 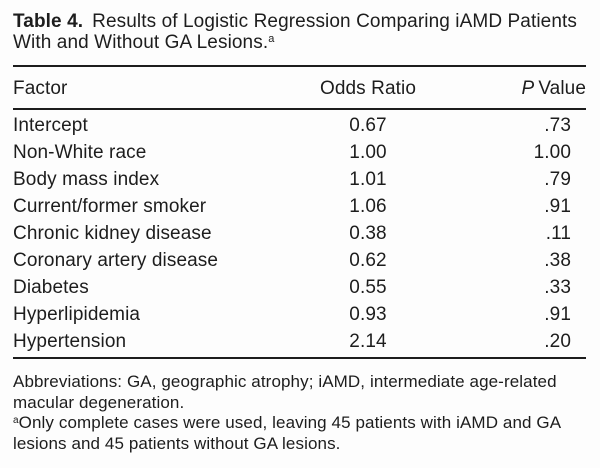 I want to click on odds-ratio-cell: 0.38, so click(x=368, y=233).